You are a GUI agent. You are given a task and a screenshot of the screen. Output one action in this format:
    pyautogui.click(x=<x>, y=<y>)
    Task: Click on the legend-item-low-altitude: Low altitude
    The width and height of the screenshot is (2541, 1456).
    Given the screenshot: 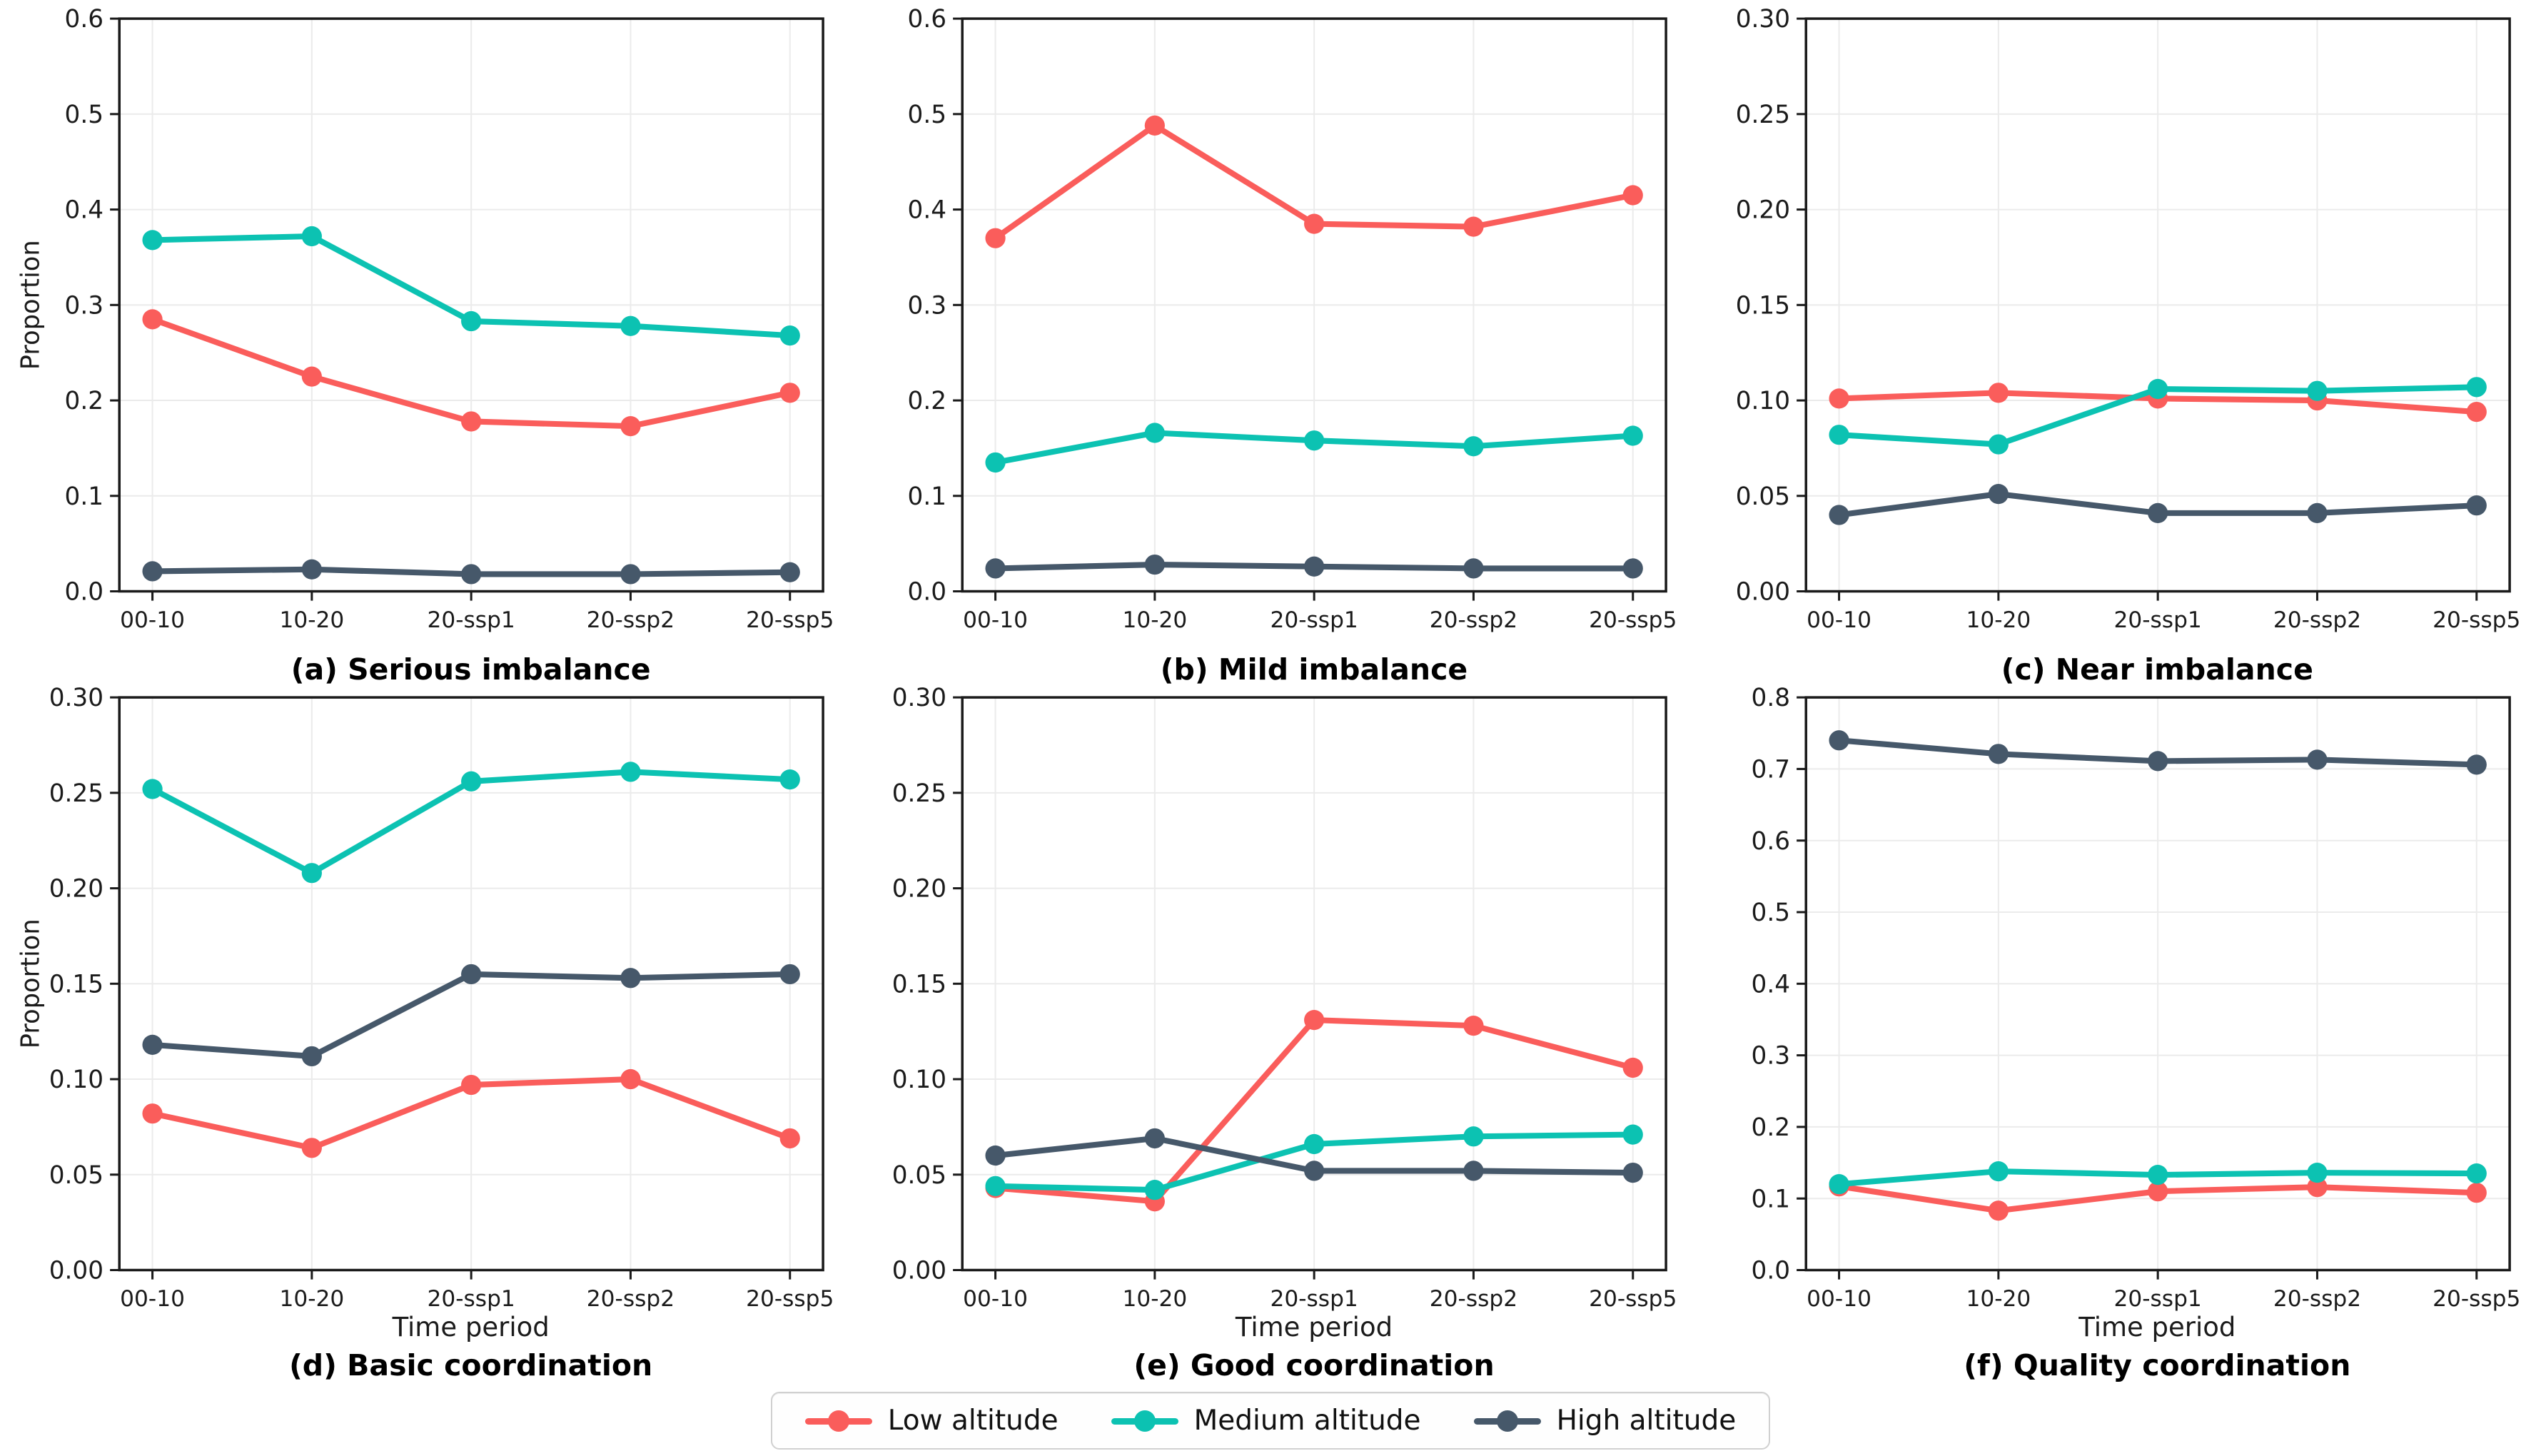 What is the action you would take?
    pyautogui.click(x=931, y=1421)
    